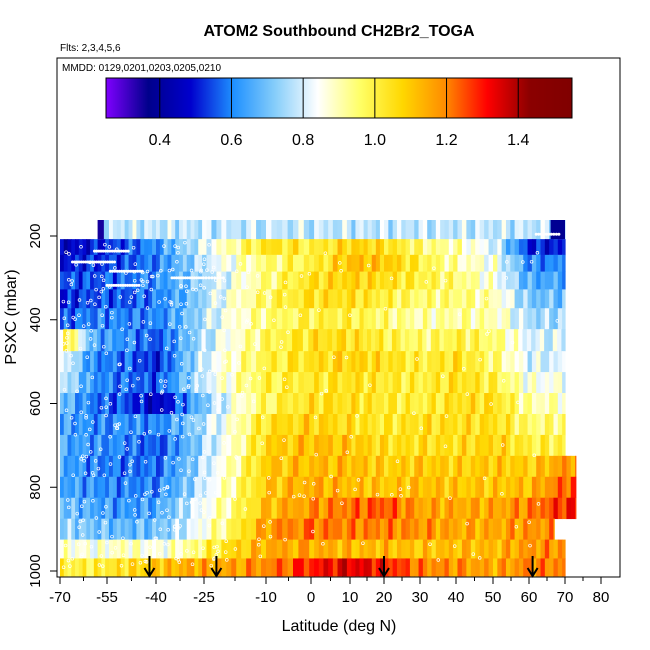  What do you see at coordinates (107, 597) in the screenshot?
I see `x-tick-label: -55` at bounding box center [107, 597].